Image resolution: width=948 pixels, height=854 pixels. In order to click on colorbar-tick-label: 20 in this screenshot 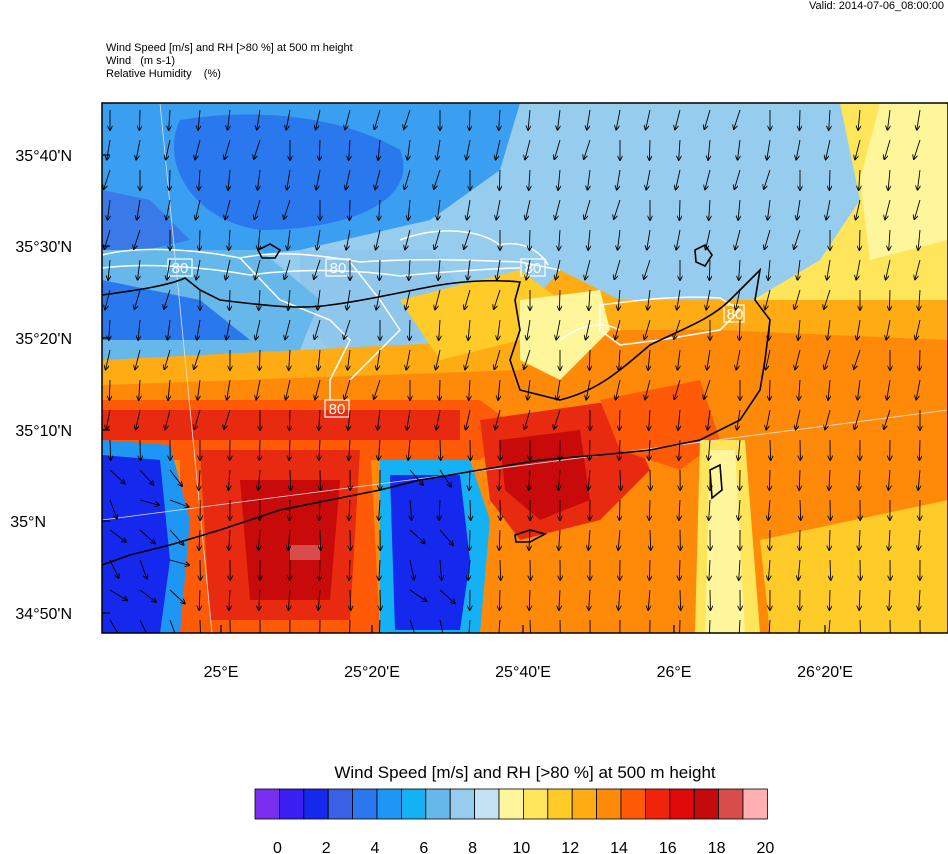, I will do `click(766, 847)`.